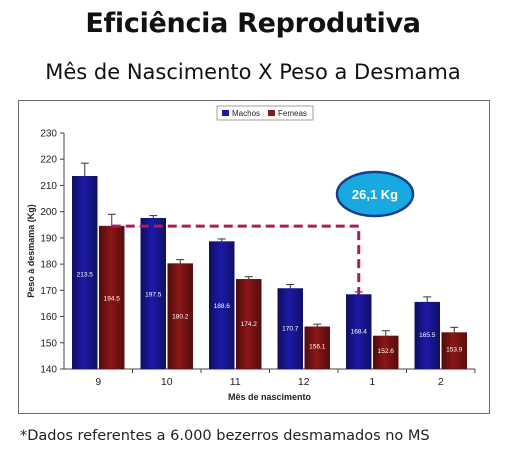  What do you see at coordinates (253, 23) in the screenshot?
I see `page-title: Eficiência Reprodutiva` at bounding box center [253, 23].